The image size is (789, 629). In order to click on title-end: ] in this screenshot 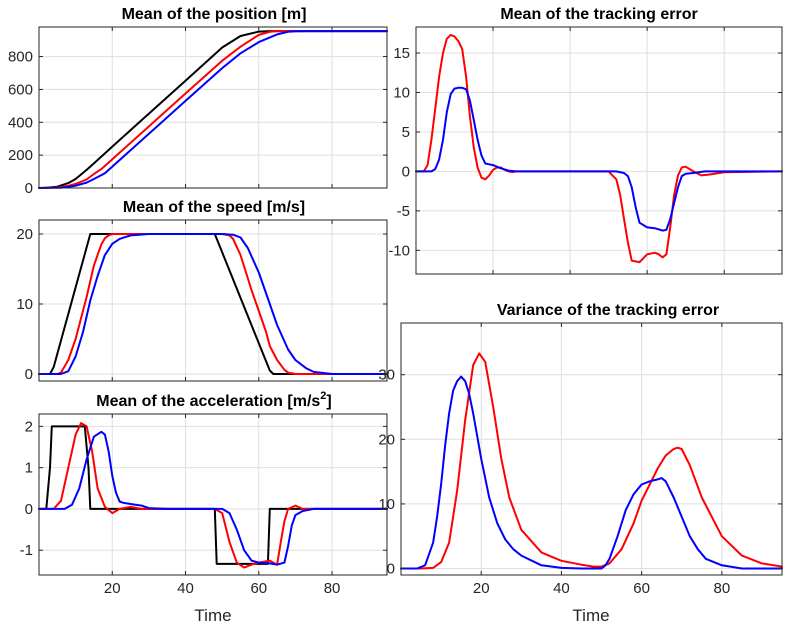, I will do `click(328, 401)`.